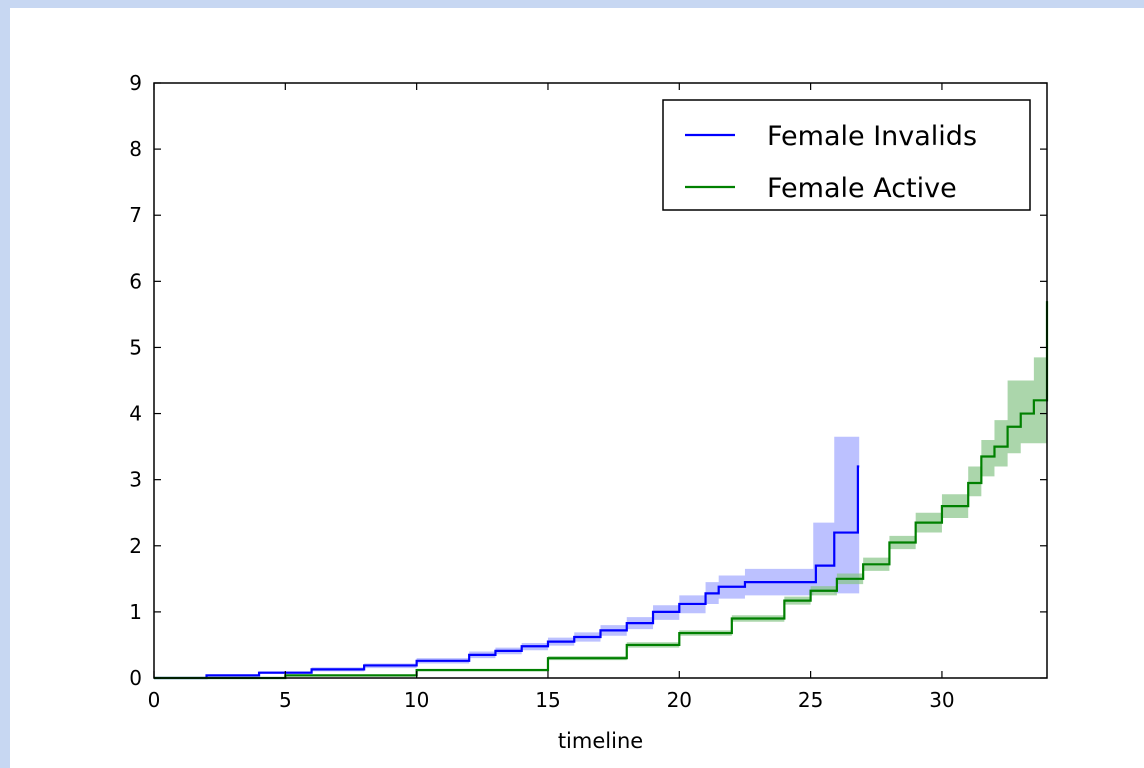 This screenshot has height=768, width=1144. Describe the element at coordinates (135, 281) in the screenshot. I see `y-tick-label: 6` at that location.